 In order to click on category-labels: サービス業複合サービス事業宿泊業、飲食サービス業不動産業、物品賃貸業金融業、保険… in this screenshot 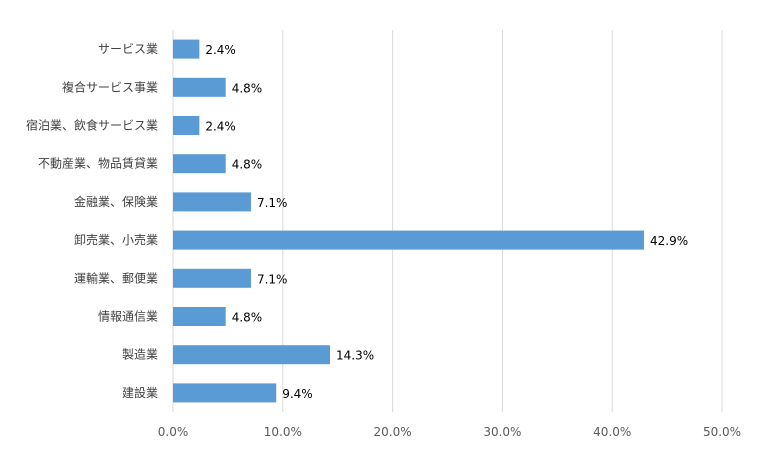, I will do `click(92, 221)`.